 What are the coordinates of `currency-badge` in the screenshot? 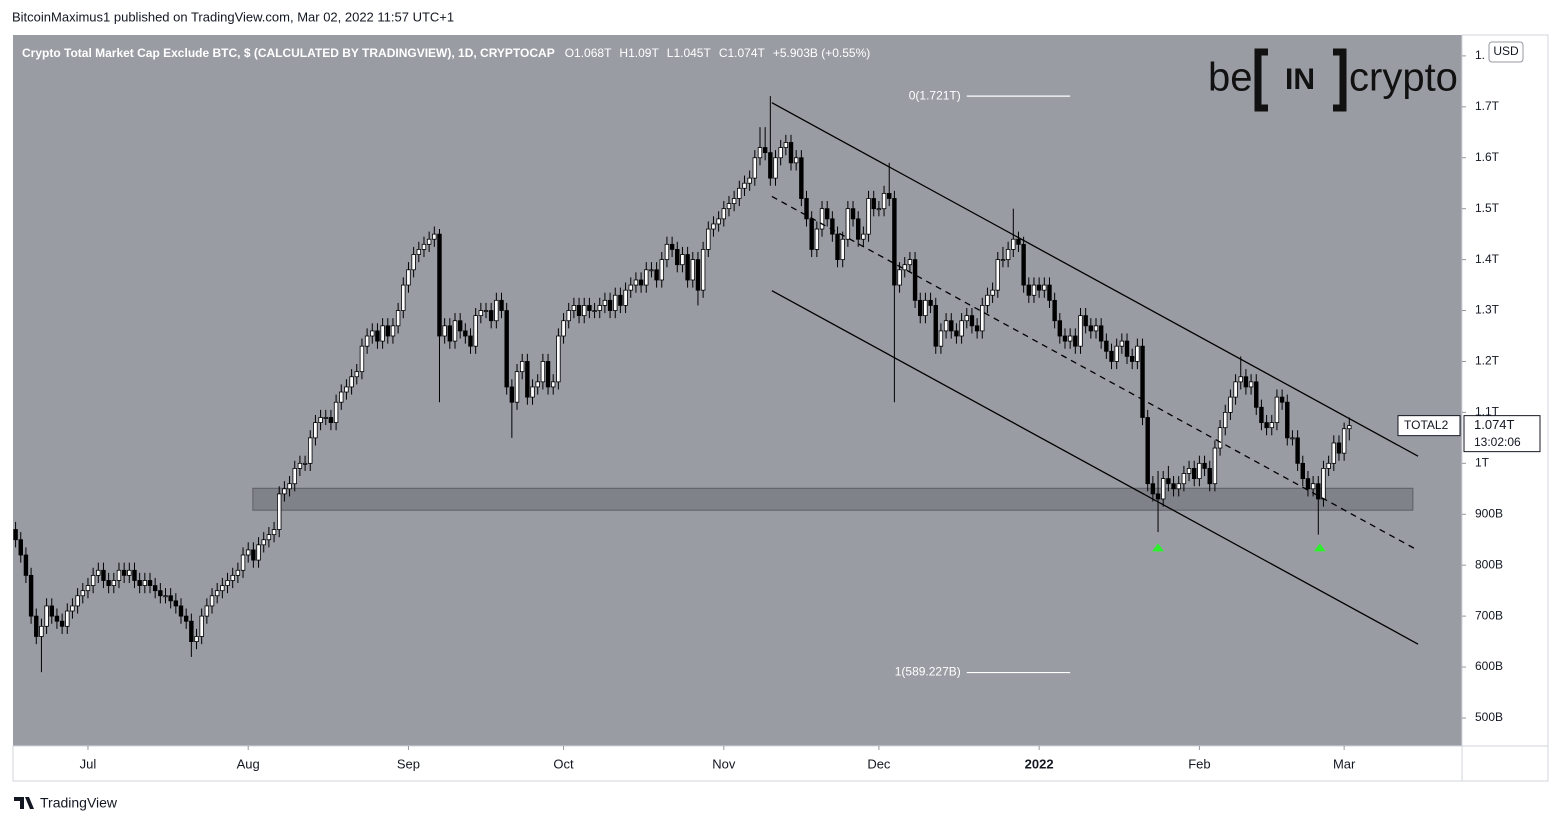 It's located at (1506, 52).